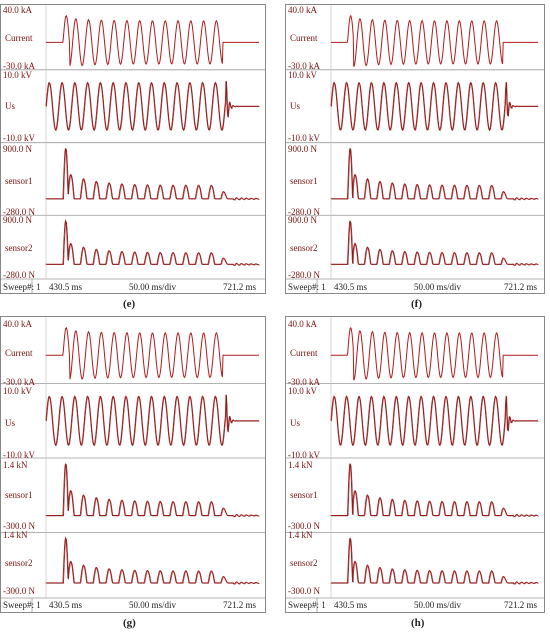 The height and width of the screenshot is (632, 550). What do you see at coordinates (418, 623) in the screenshot?
I see `panel-caption-h: (h)` at bounding box center [418, 623].